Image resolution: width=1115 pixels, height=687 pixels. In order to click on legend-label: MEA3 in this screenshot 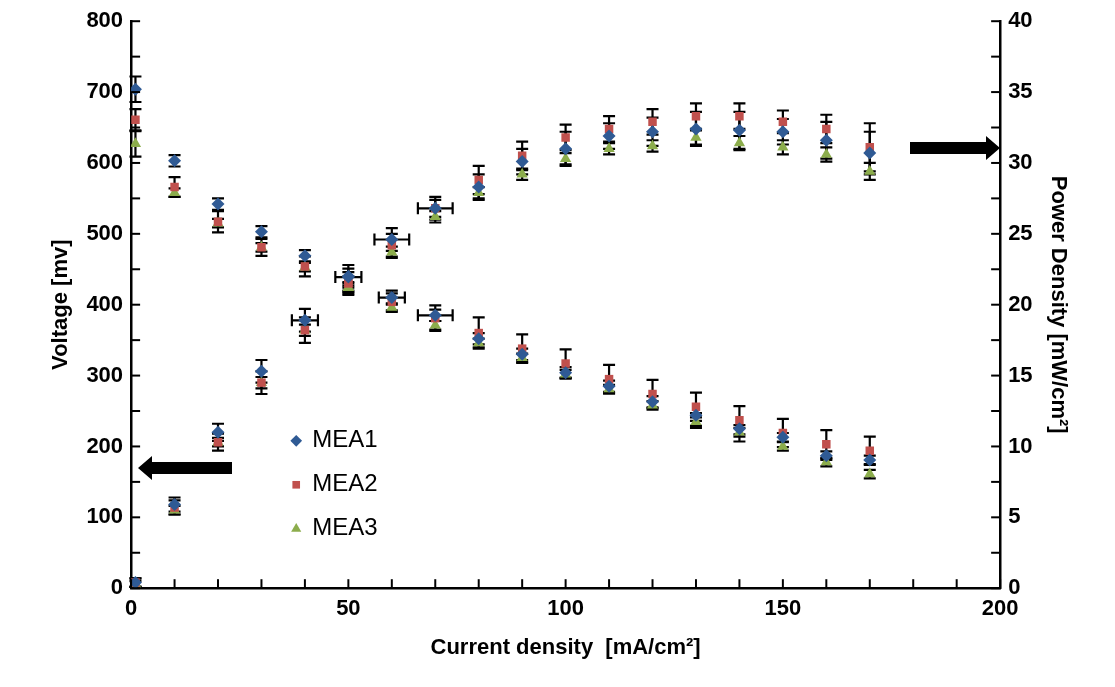, I will do `click(345, 527)`.